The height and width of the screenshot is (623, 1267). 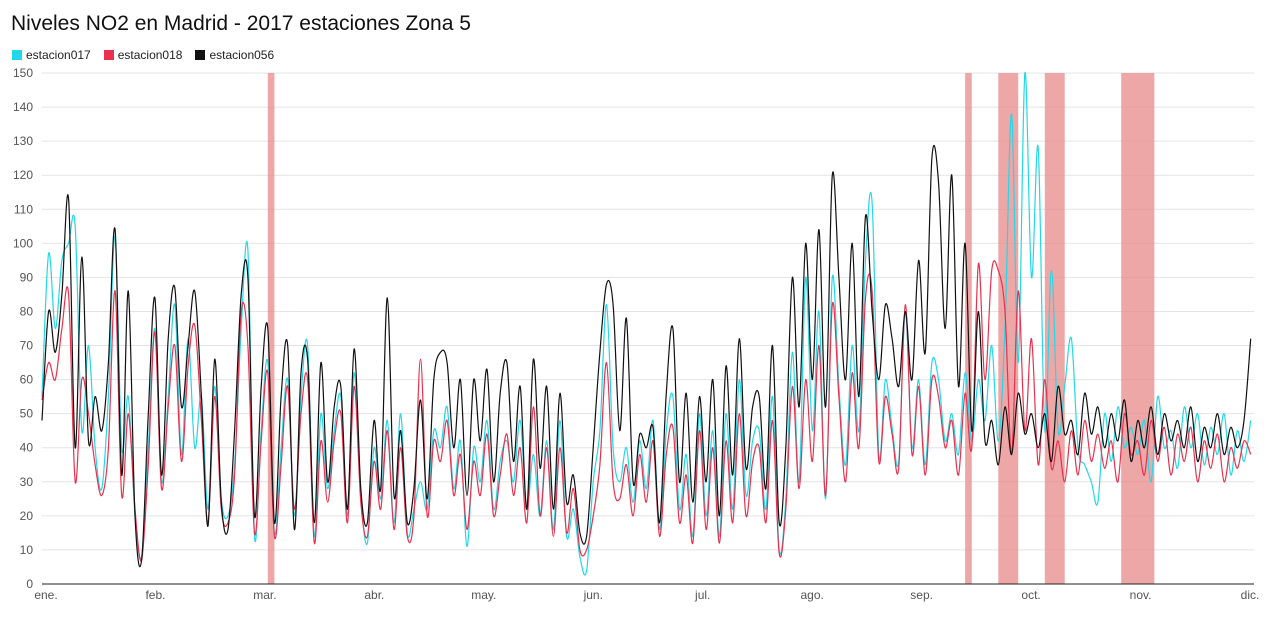 What do you see at coordinates (27, 414) in the screenshot?
I see `y-tick-label: 50` at bounding box center [27, 414].